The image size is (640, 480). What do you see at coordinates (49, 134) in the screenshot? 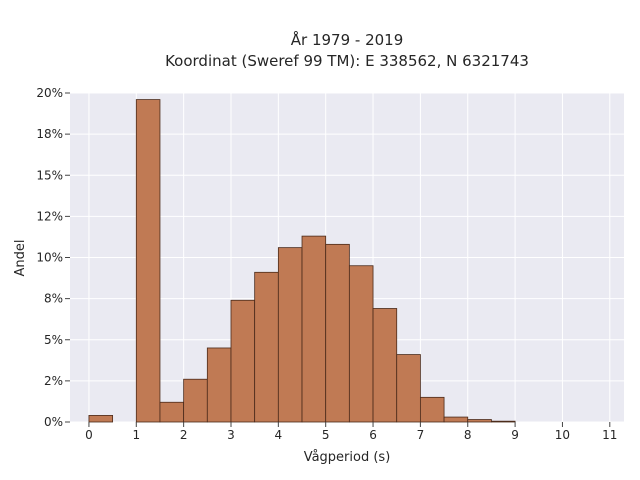
I see `y-tick-label: 18%` at bounding box center [49, 134].